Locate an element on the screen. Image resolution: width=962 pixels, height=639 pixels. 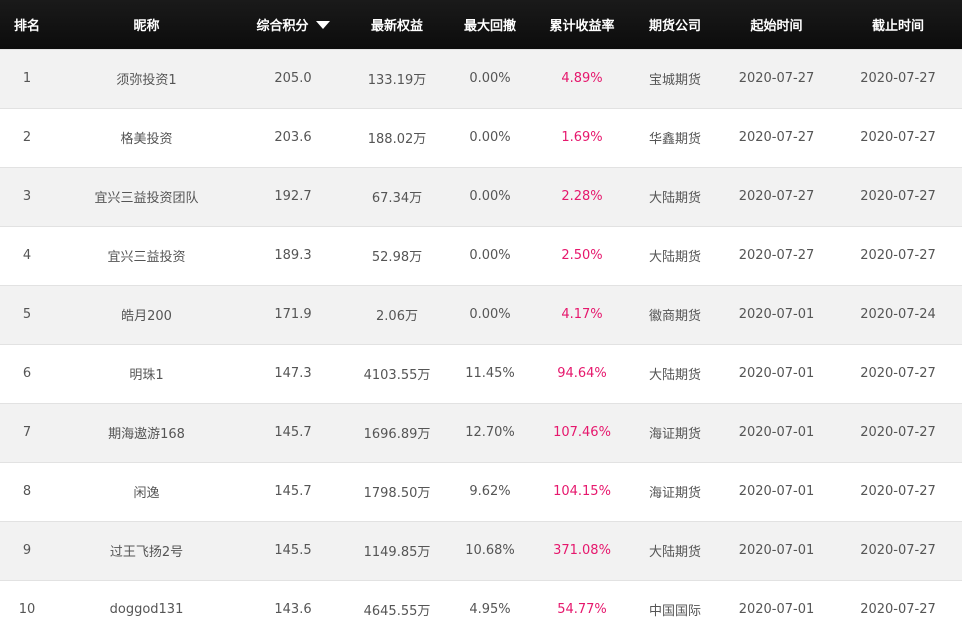
cell-company: 宝城期货 is located at coordinates (674, 80).